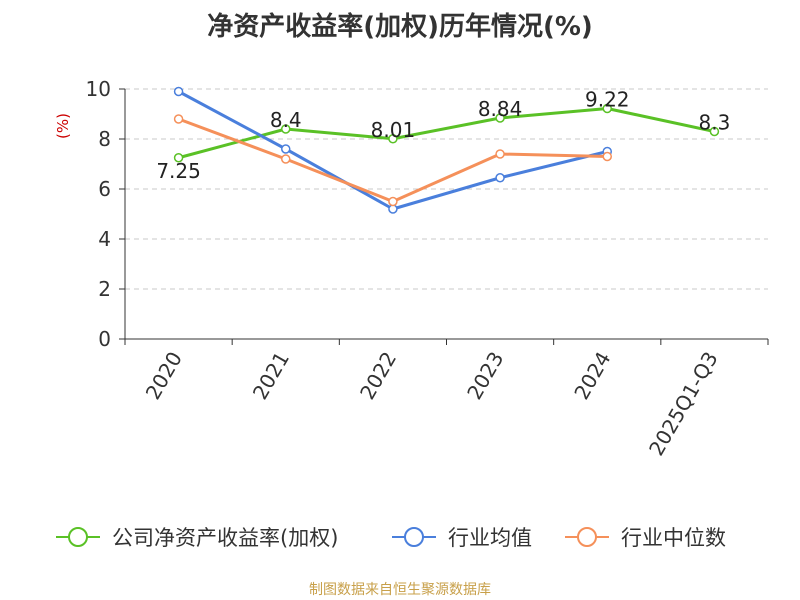  Describe the element at coordinates (178, 171) in the screenshot. I see `data-label: 7.25` at that location.